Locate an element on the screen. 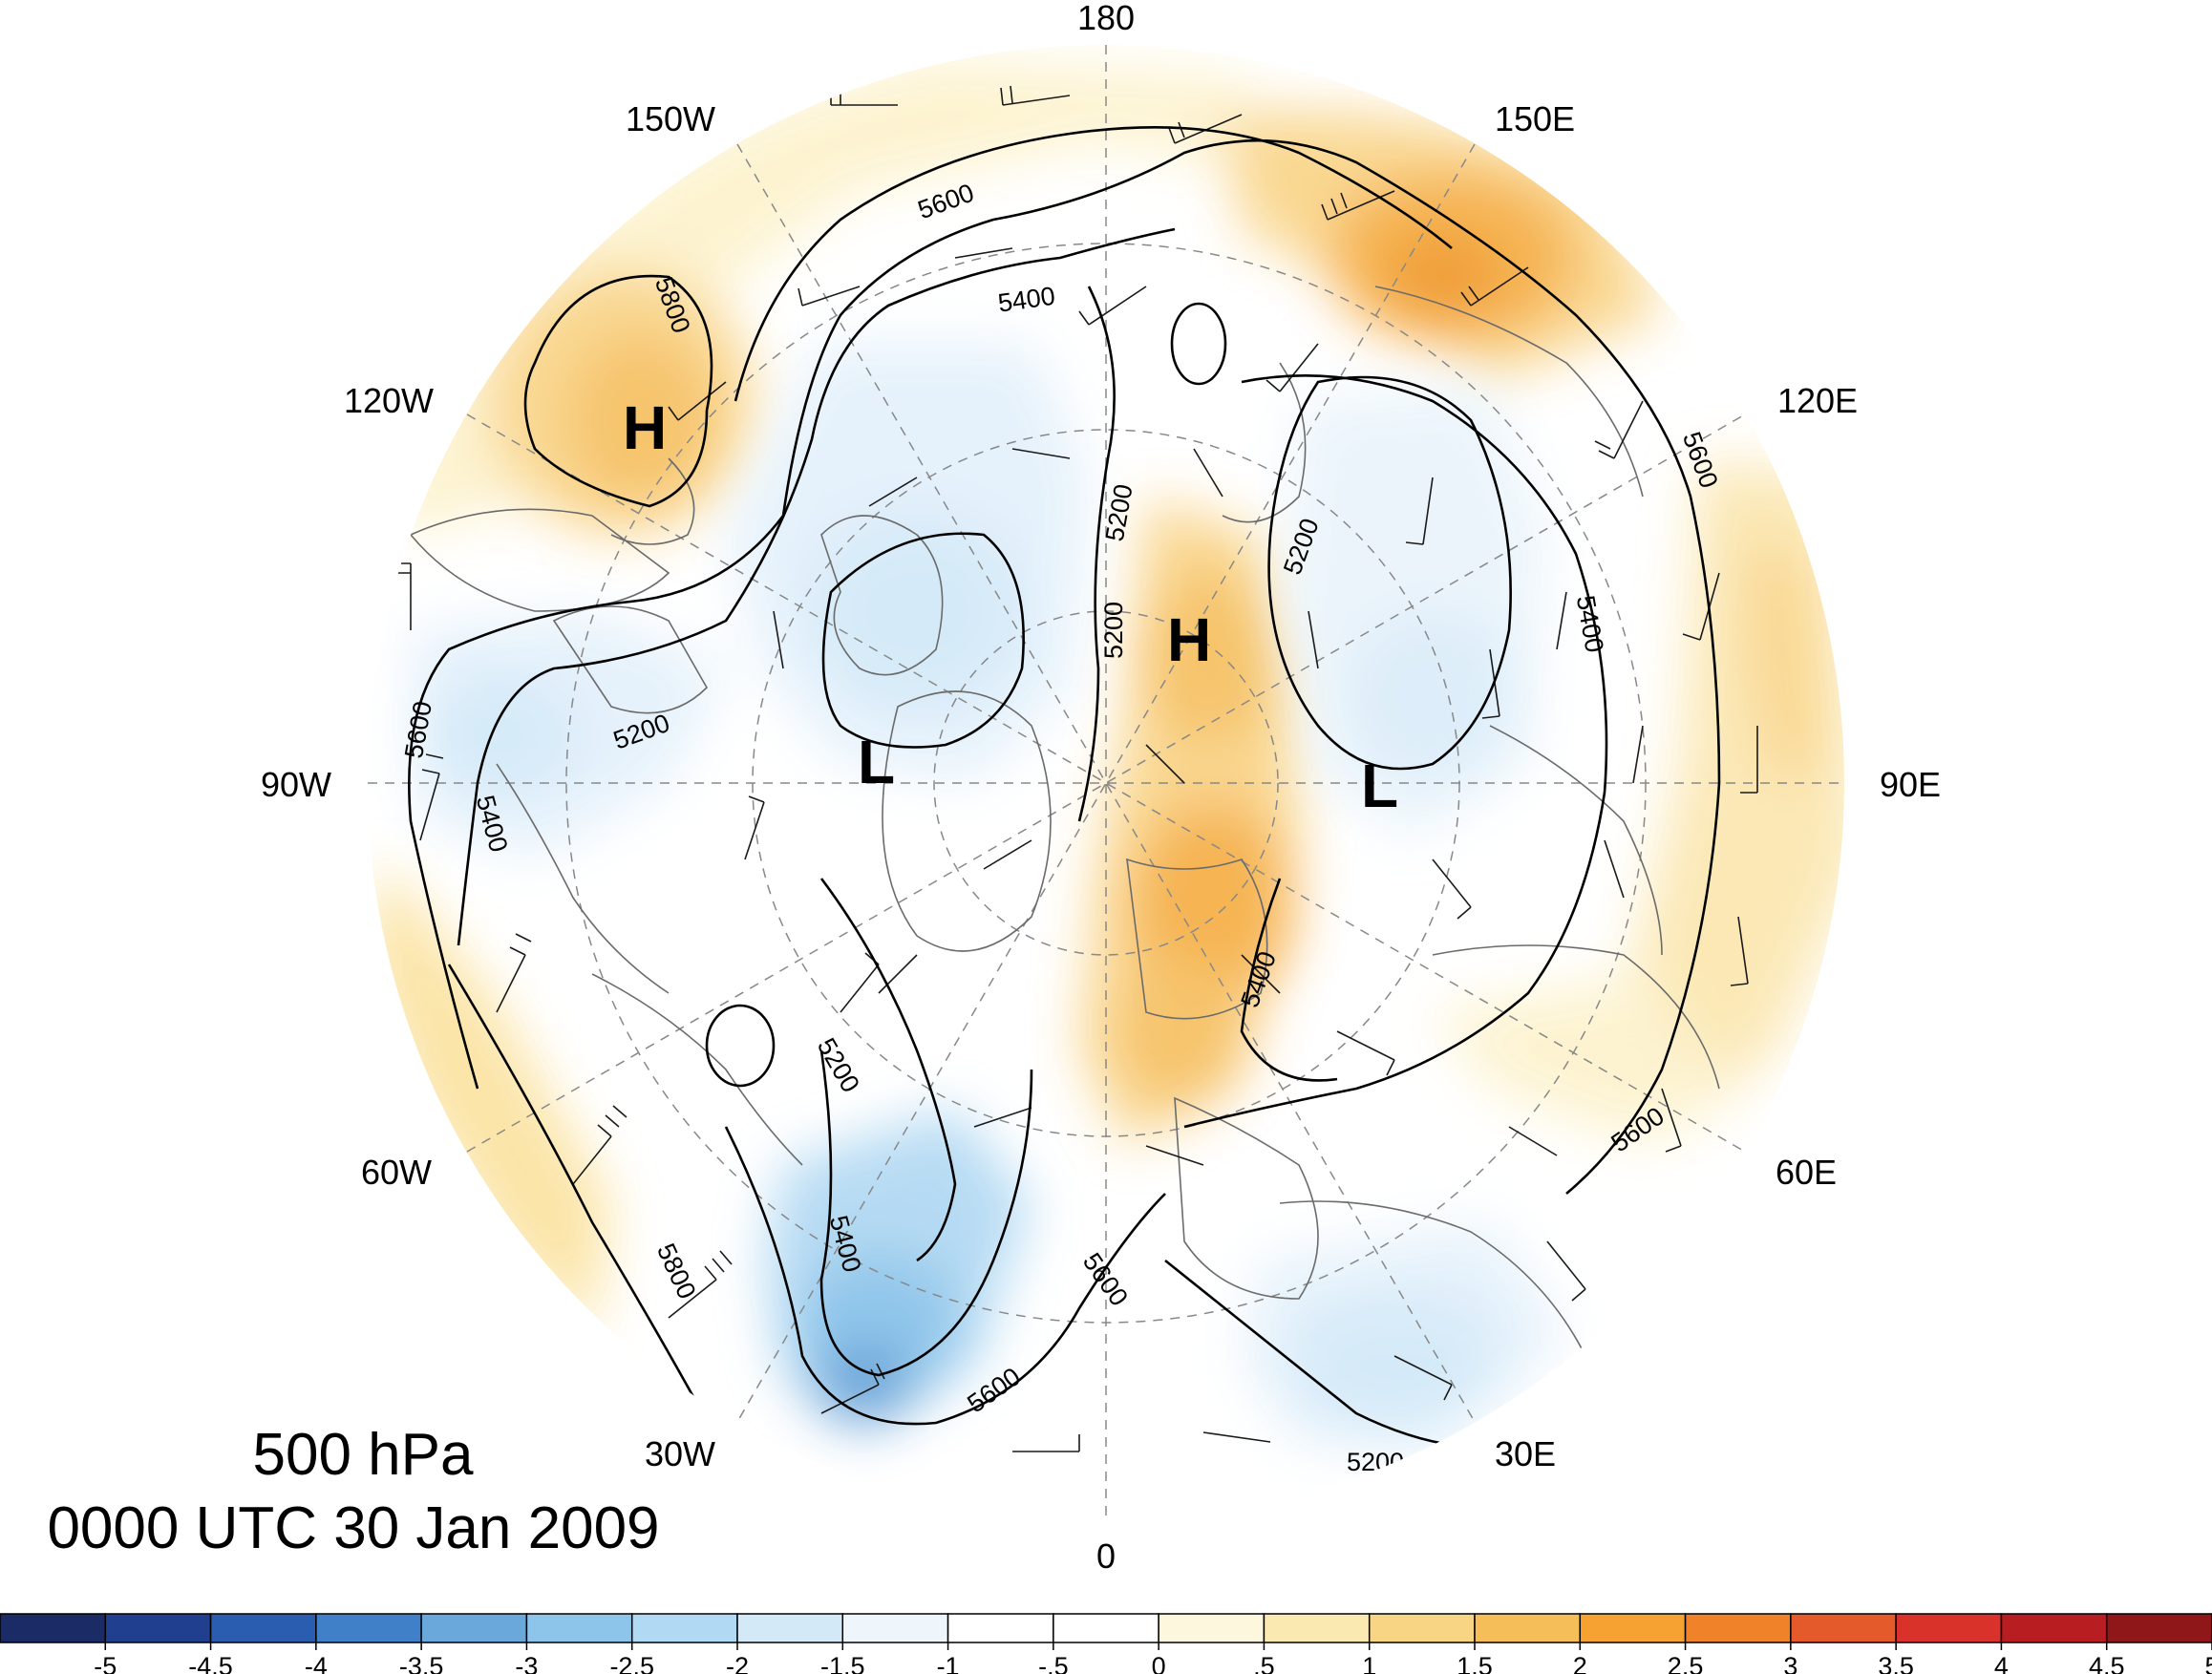  colorbar-tick-label: 2.5 is located at coordinates (1686, 1663).